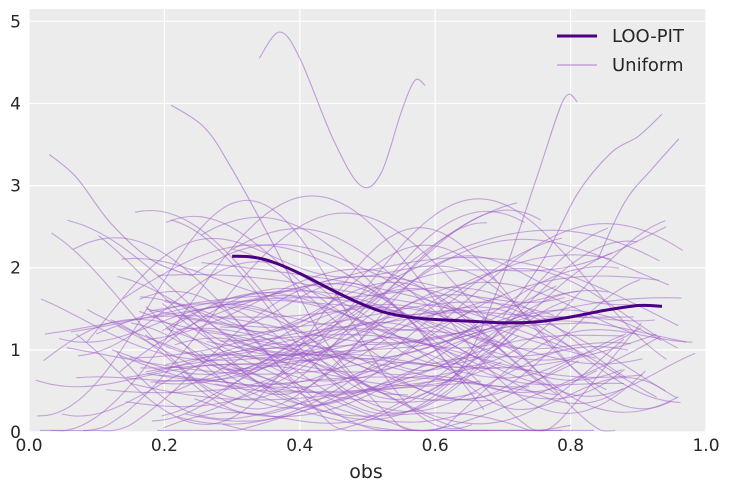 This screenshot has height=491, width=731. What do you see at coordinates (435, 446) in the screenshot?
I see `x-tick-label: 0.6` at bounding box center [435, 446].